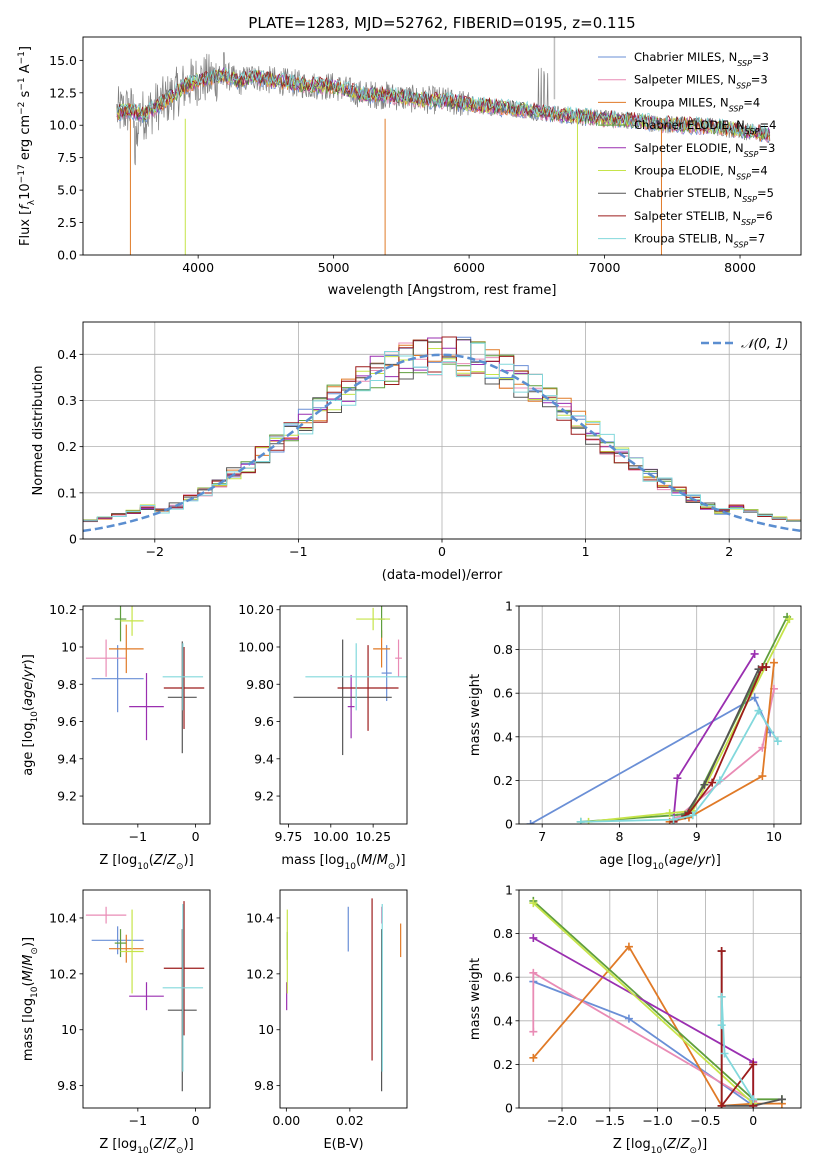 The width and height of the screenshot is (819, 1170). What do you see at coordinates (28, 679) in the screenshot?
I see `y-axis-label-part: /` at bounding box center [28, 679].